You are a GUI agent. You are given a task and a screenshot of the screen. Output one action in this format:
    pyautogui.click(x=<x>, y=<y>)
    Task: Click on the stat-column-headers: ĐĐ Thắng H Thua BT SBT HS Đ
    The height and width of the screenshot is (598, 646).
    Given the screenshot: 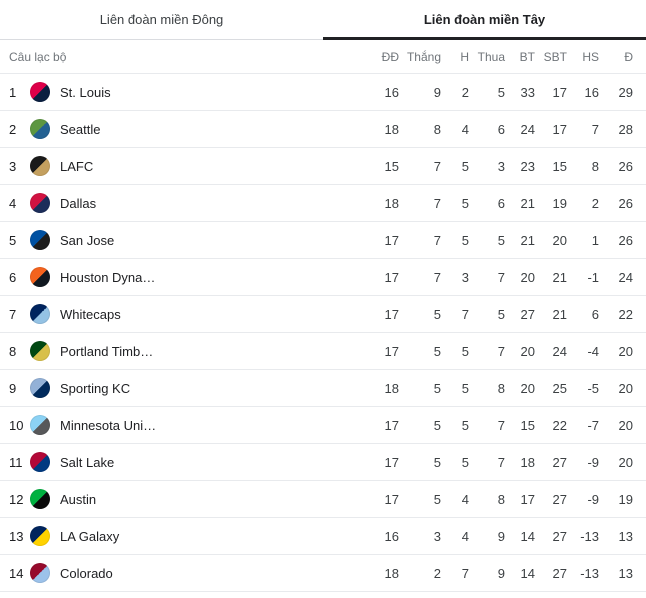 What is the action you would take?
    pyautogui.click(x=506, y=57)
    